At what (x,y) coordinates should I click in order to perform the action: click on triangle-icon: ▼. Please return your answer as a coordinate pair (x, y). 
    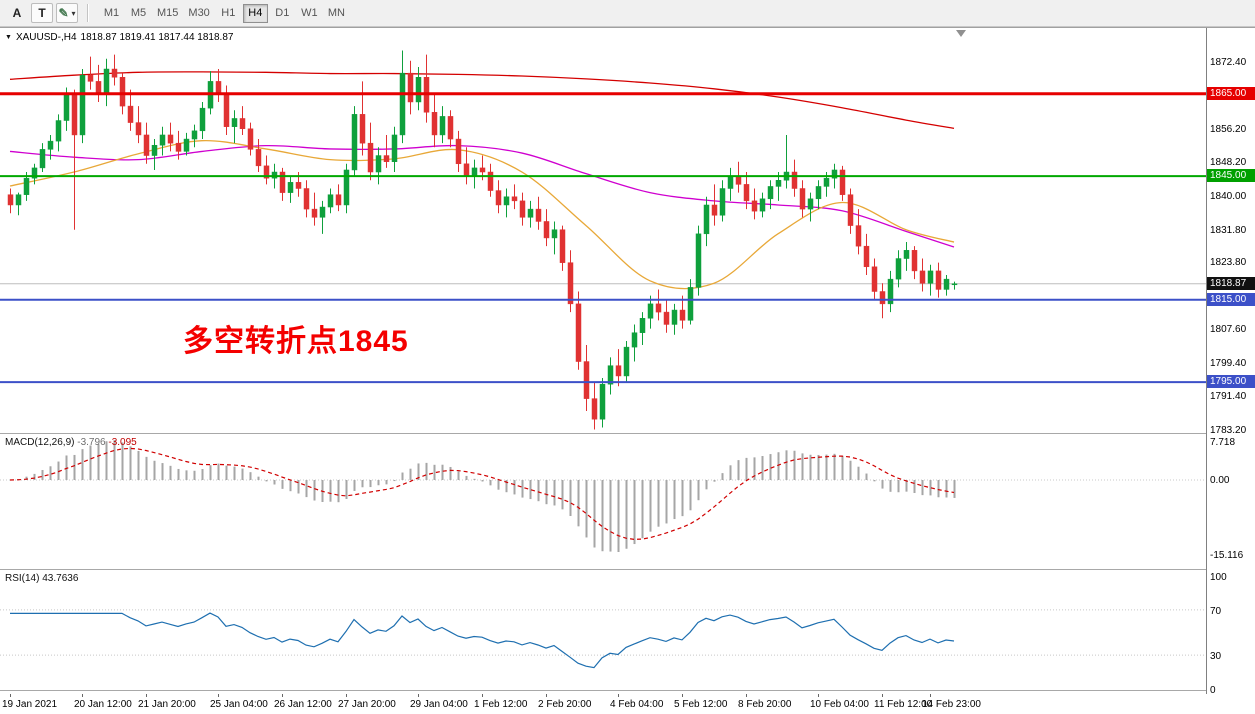
    Looking at the image, I should click on (8, 37).